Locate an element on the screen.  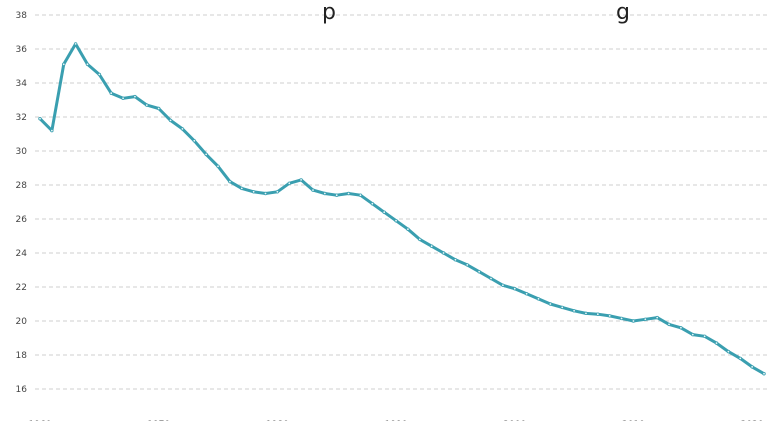
y-tick-label: 28 is located at coordinates (22, 186).